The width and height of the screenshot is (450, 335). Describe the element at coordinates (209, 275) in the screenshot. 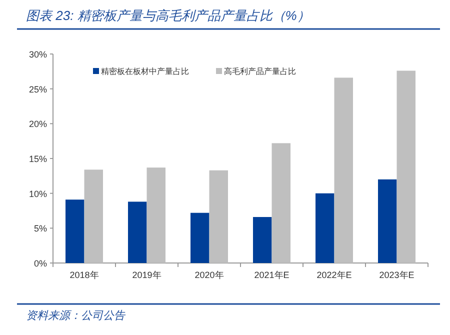

I see `x-tick-label: 2020年` at that location.